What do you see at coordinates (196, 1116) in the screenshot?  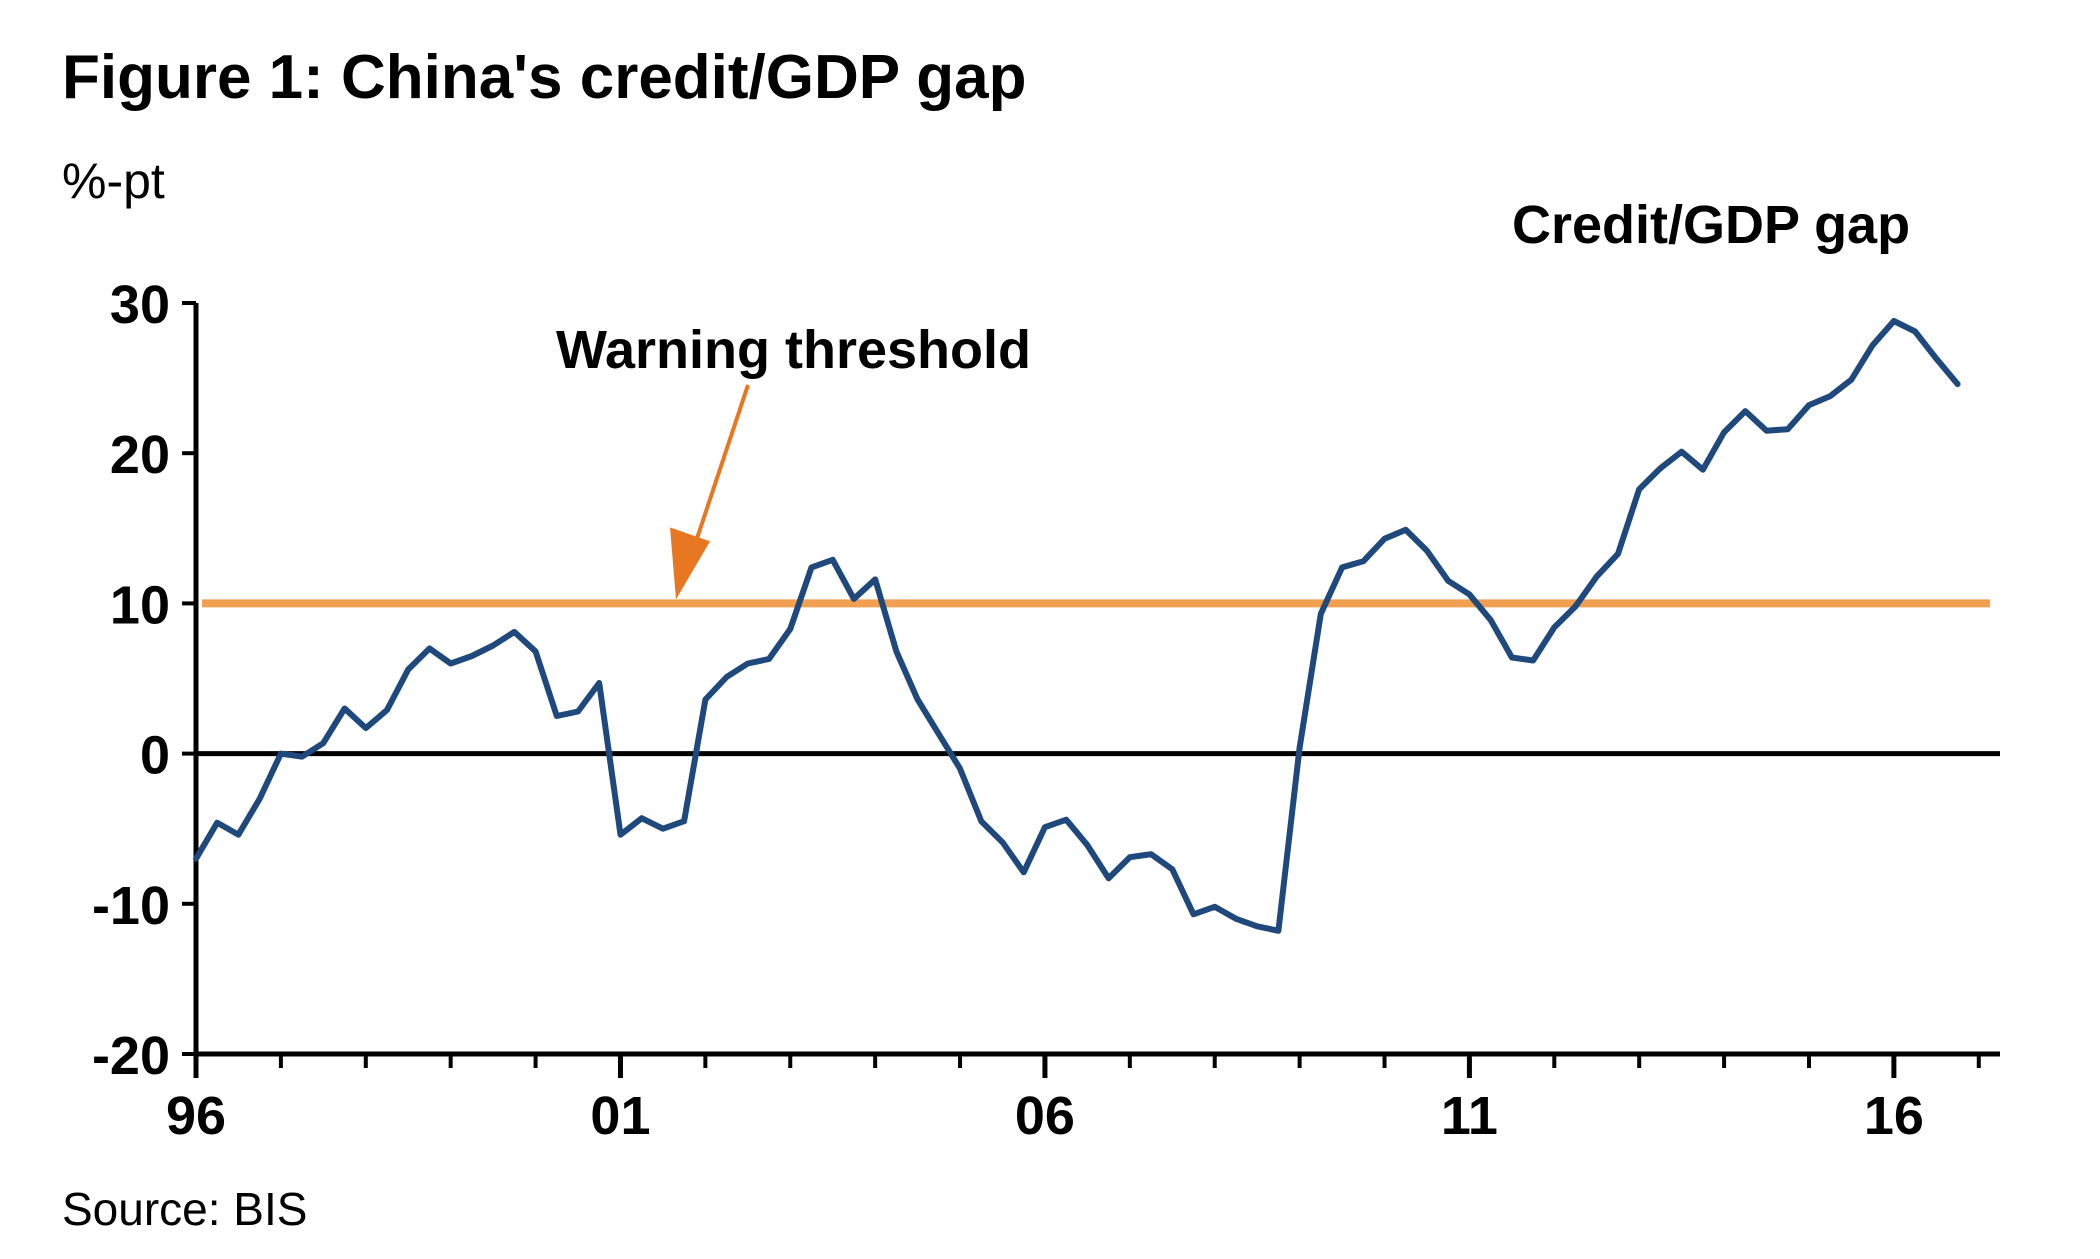 I see `x-tick-label: 96` at bounding box center [196, 1116].